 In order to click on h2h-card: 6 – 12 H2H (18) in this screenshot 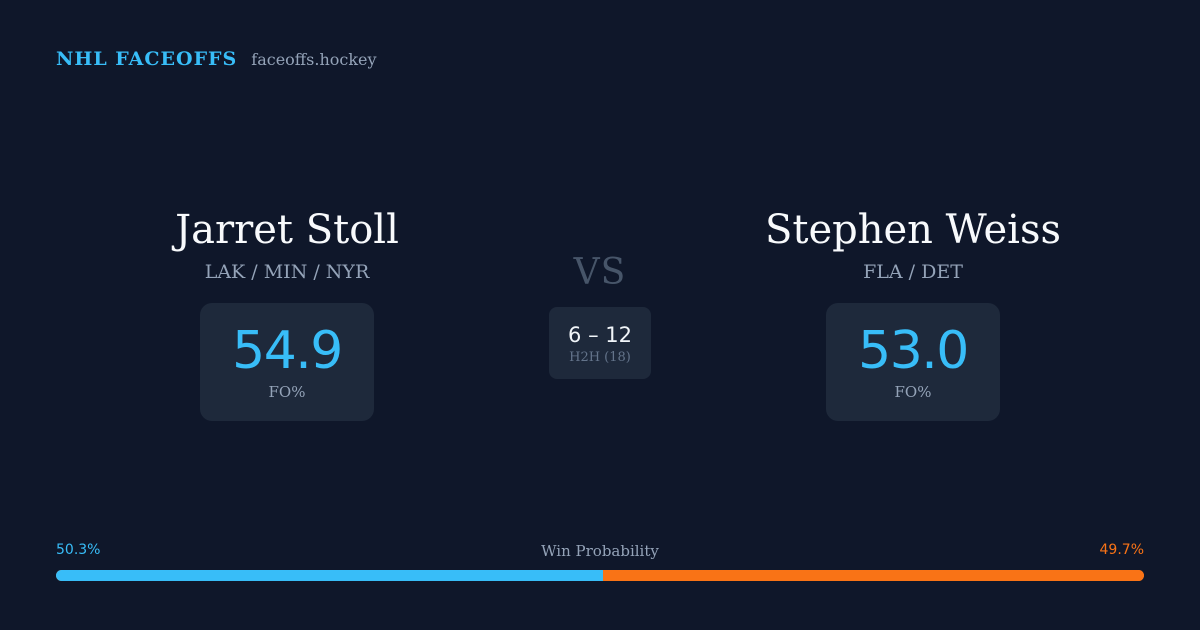, I will do `click(600, 343)`.